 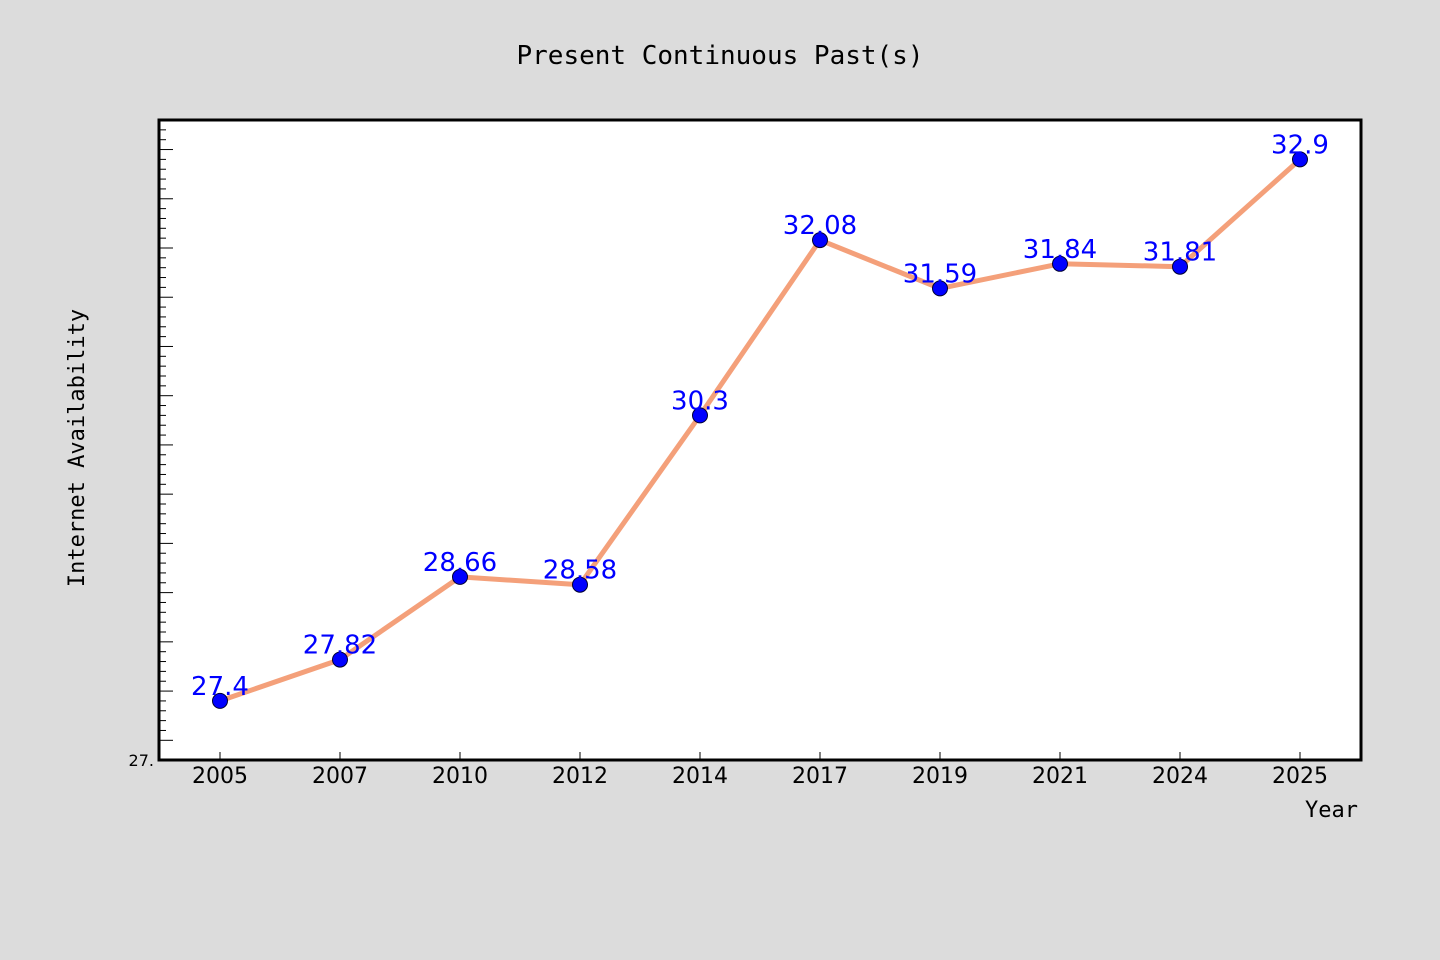 What do you see at coordinates (820, 226) in the screenshot?
I see `data-label: 32.08` at bounding box center [820, 226].